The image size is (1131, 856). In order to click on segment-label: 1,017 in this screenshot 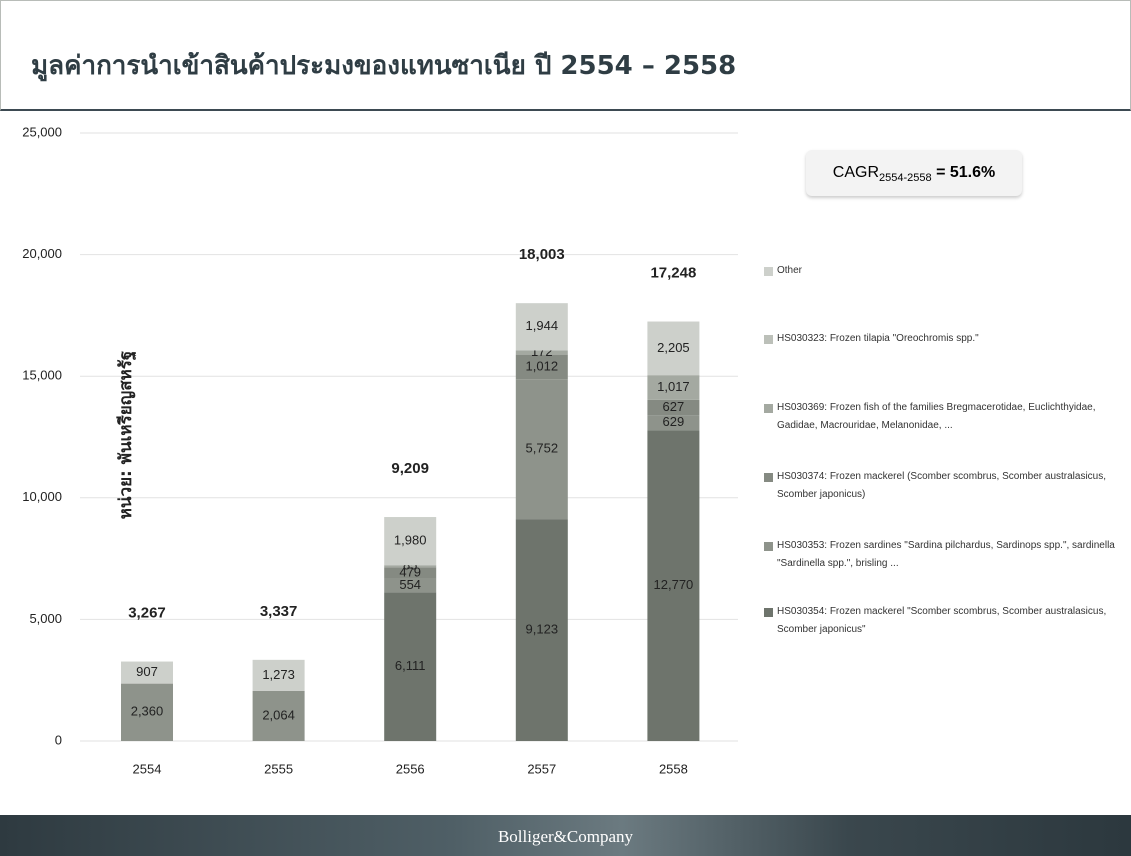, I will do `click(673, 386)`.